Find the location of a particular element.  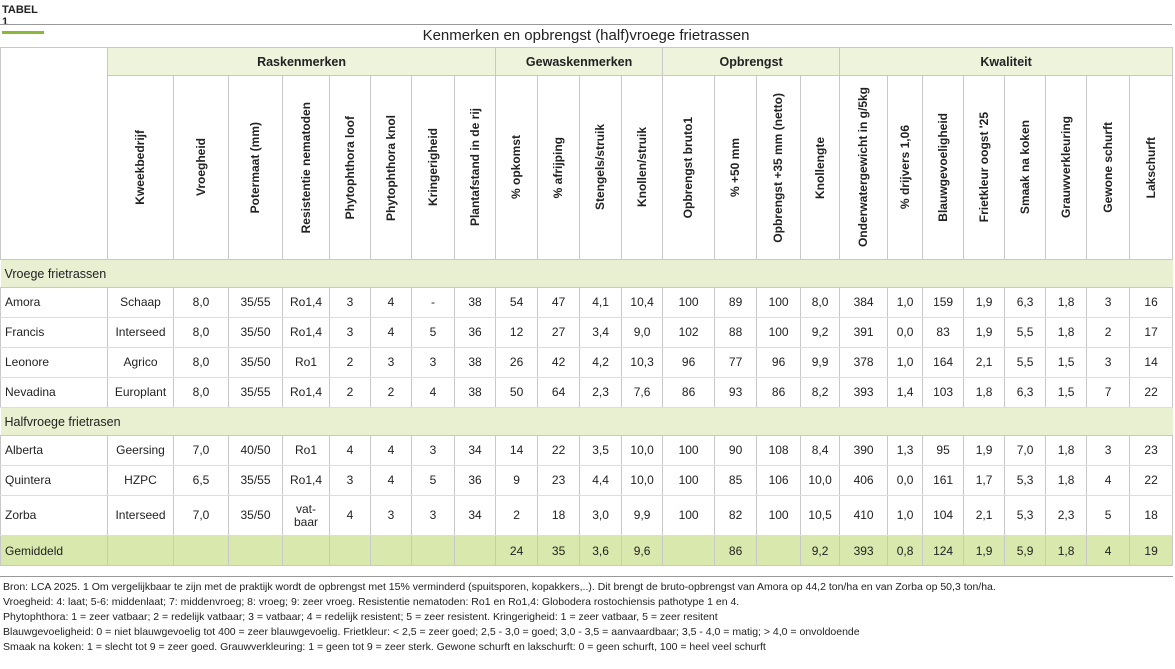

cell: 3,5 is located at coordinates (601, 450).